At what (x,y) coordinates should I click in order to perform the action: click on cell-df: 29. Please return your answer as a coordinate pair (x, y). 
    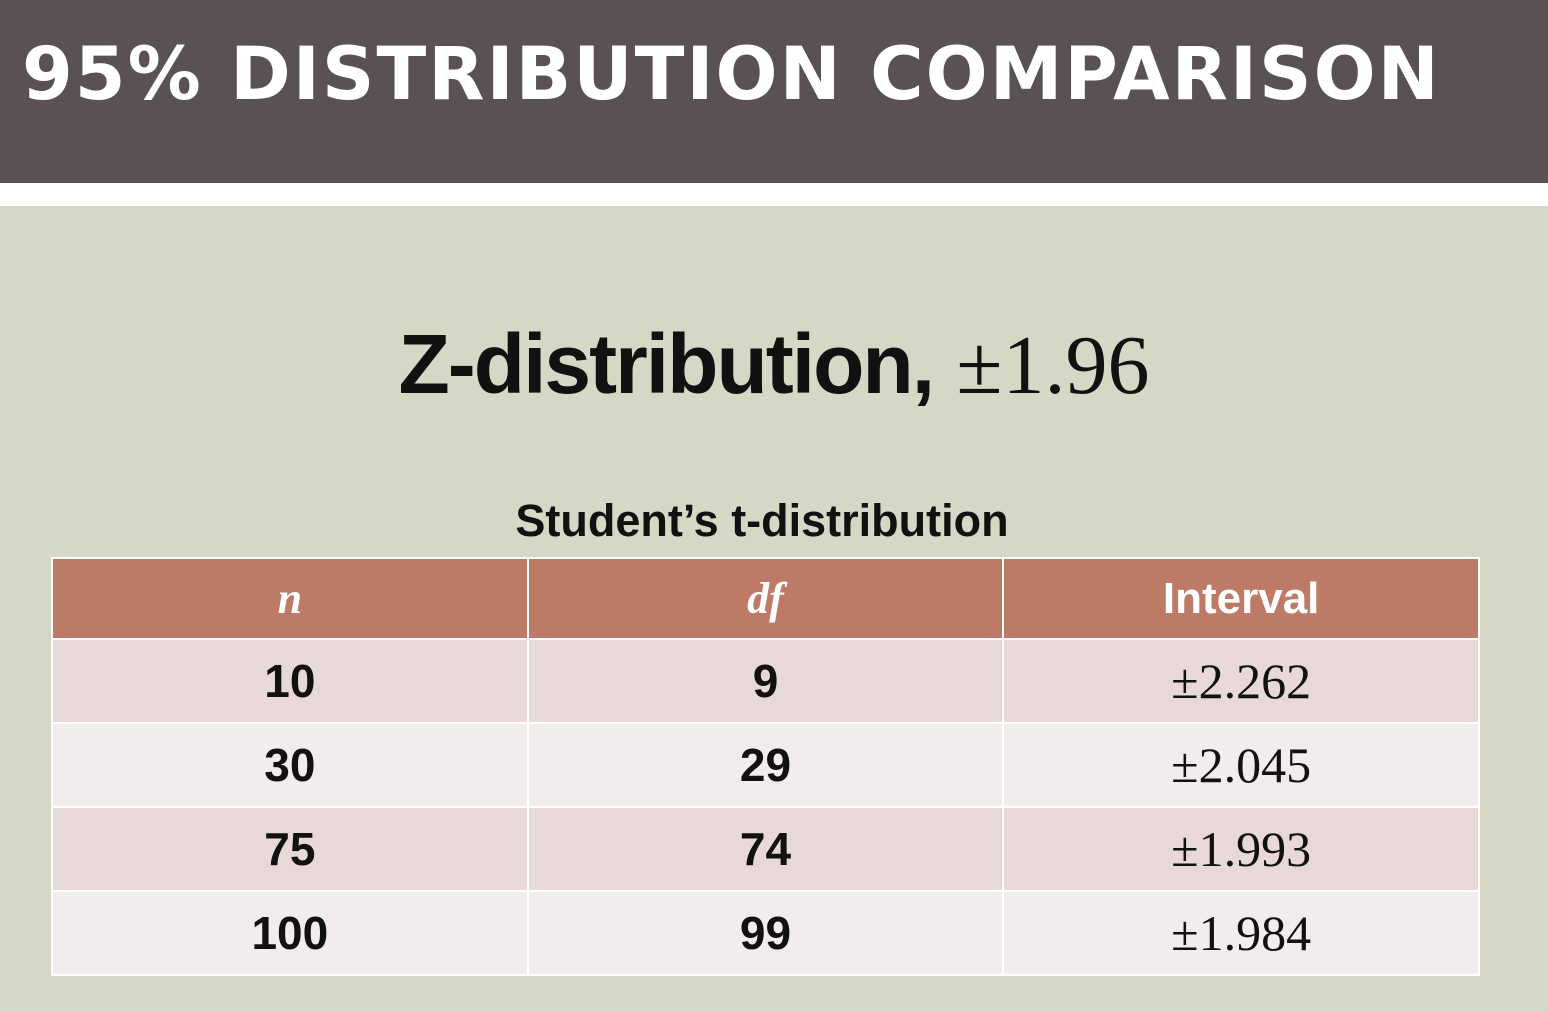
    Looking at the image, I should click on (765, 765).